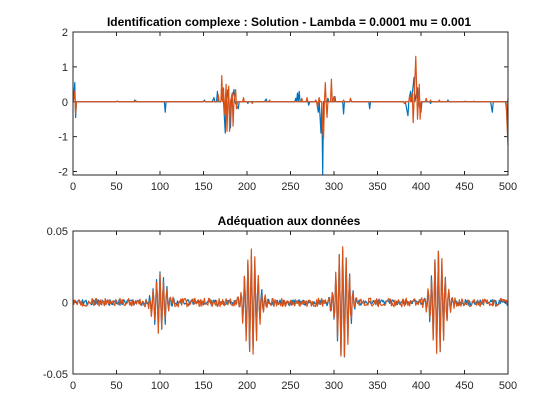  I want to click on y-tick-label: -2, so click(63, 173).